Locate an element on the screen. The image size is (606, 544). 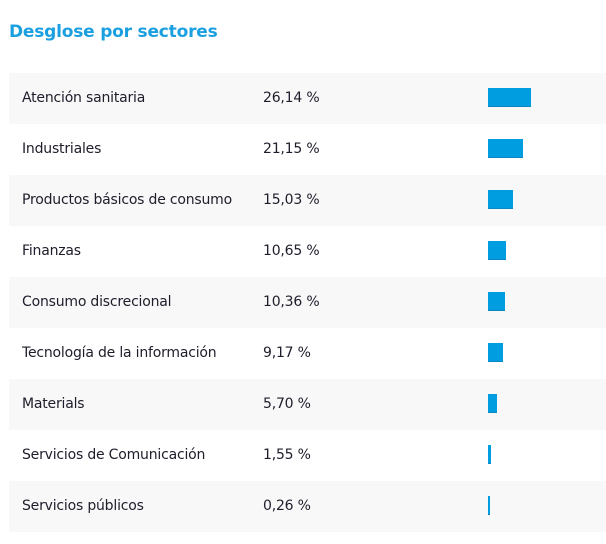
table-row: Servicios públicos 0,26 % is located at coordinates (307, 506).